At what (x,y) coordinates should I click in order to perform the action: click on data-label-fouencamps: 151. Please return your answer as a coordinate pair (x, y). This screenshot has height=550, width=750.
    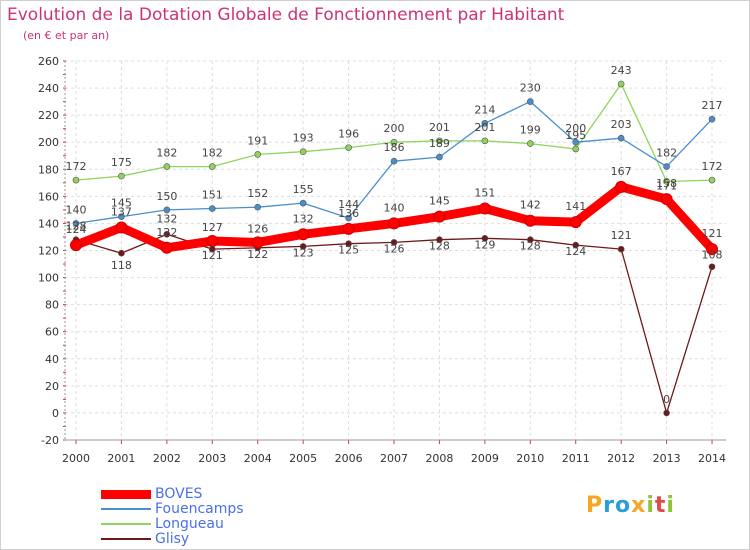
    Looking at the image, I should click on (212, 195).